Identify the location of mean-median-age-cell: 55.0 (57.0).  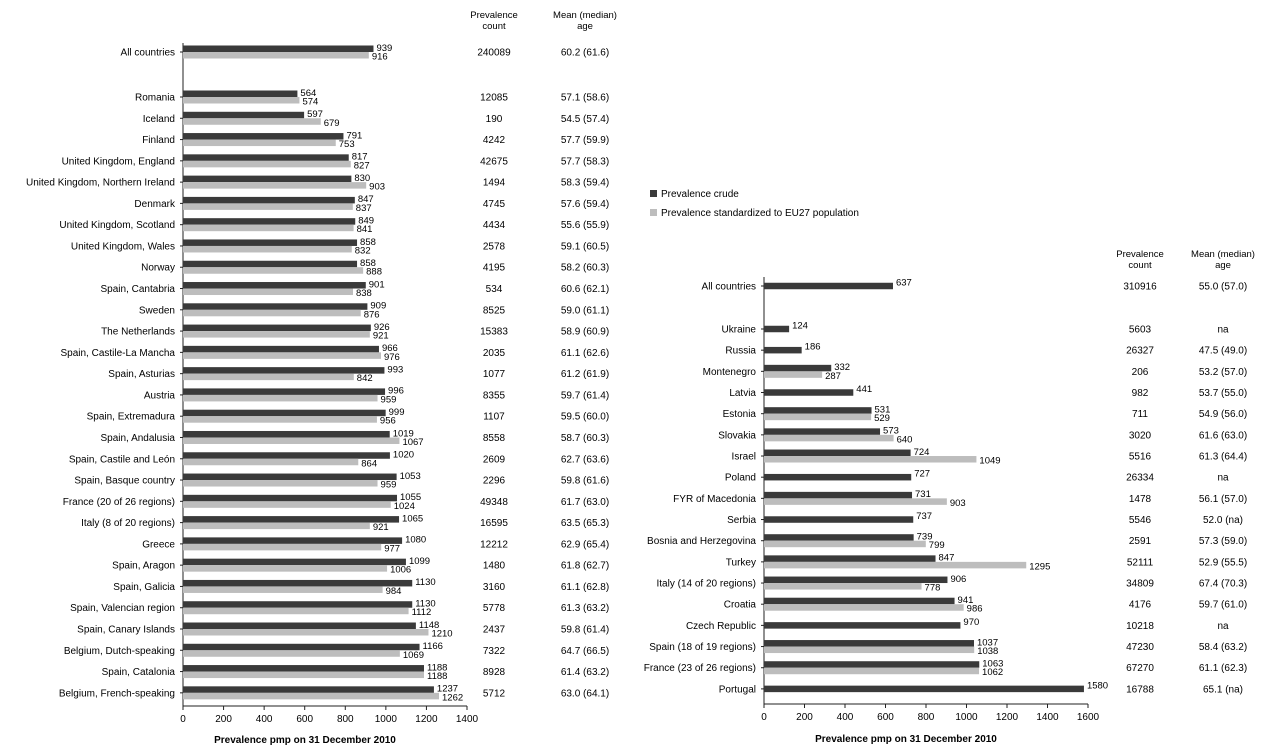
(1223, 287).